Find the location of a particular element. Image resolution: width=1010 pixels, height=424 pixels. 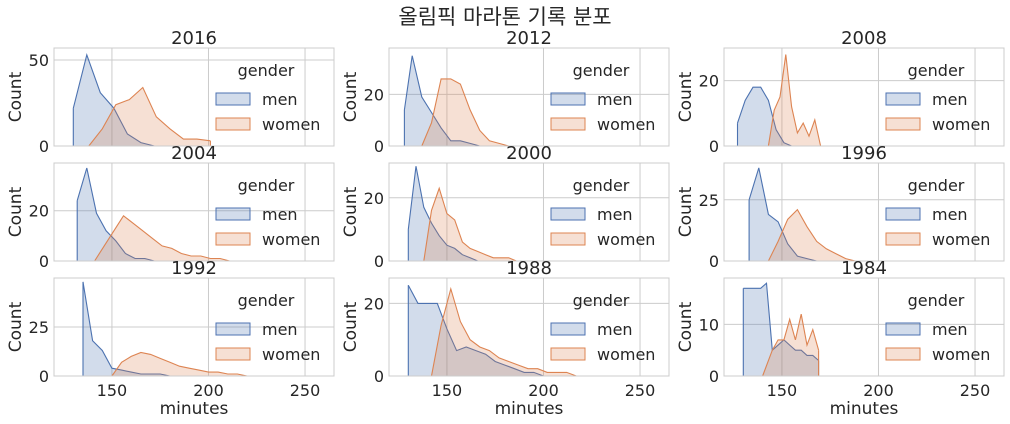

panel-2000: 0 20 2000 Count gender men women is located at coordinates (505, 207).